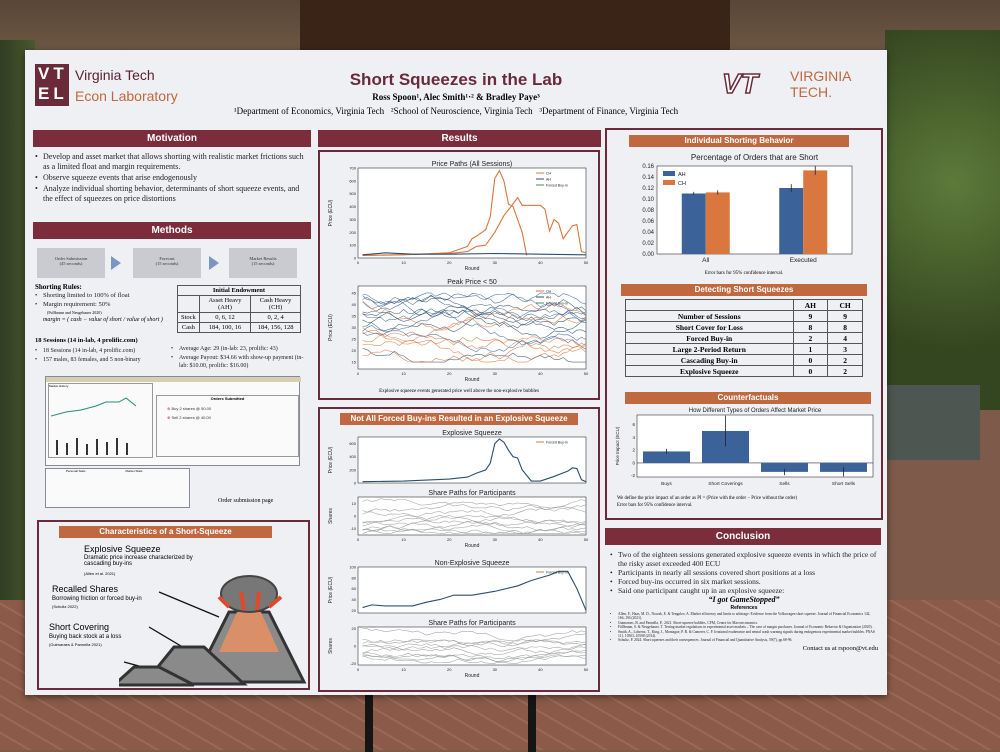 The width and height of the screenshot is (1000, 752). I want to click on y-axis-label: Price Impact (ECU), so click(617, 445).